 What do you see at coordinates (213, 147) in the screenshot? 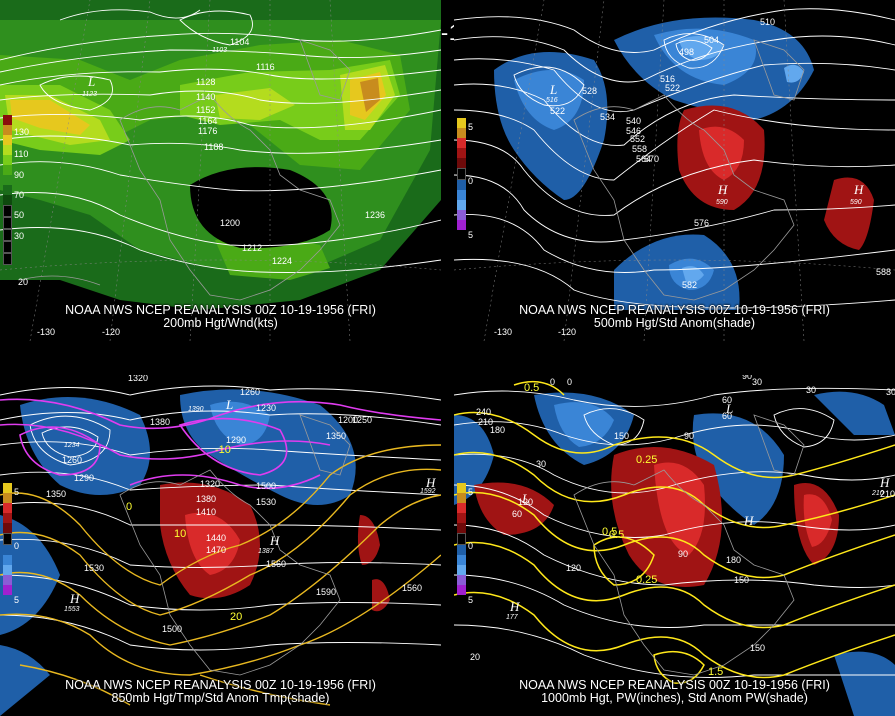
I see `contour-label: 1188` at bounding box center [213, 147].